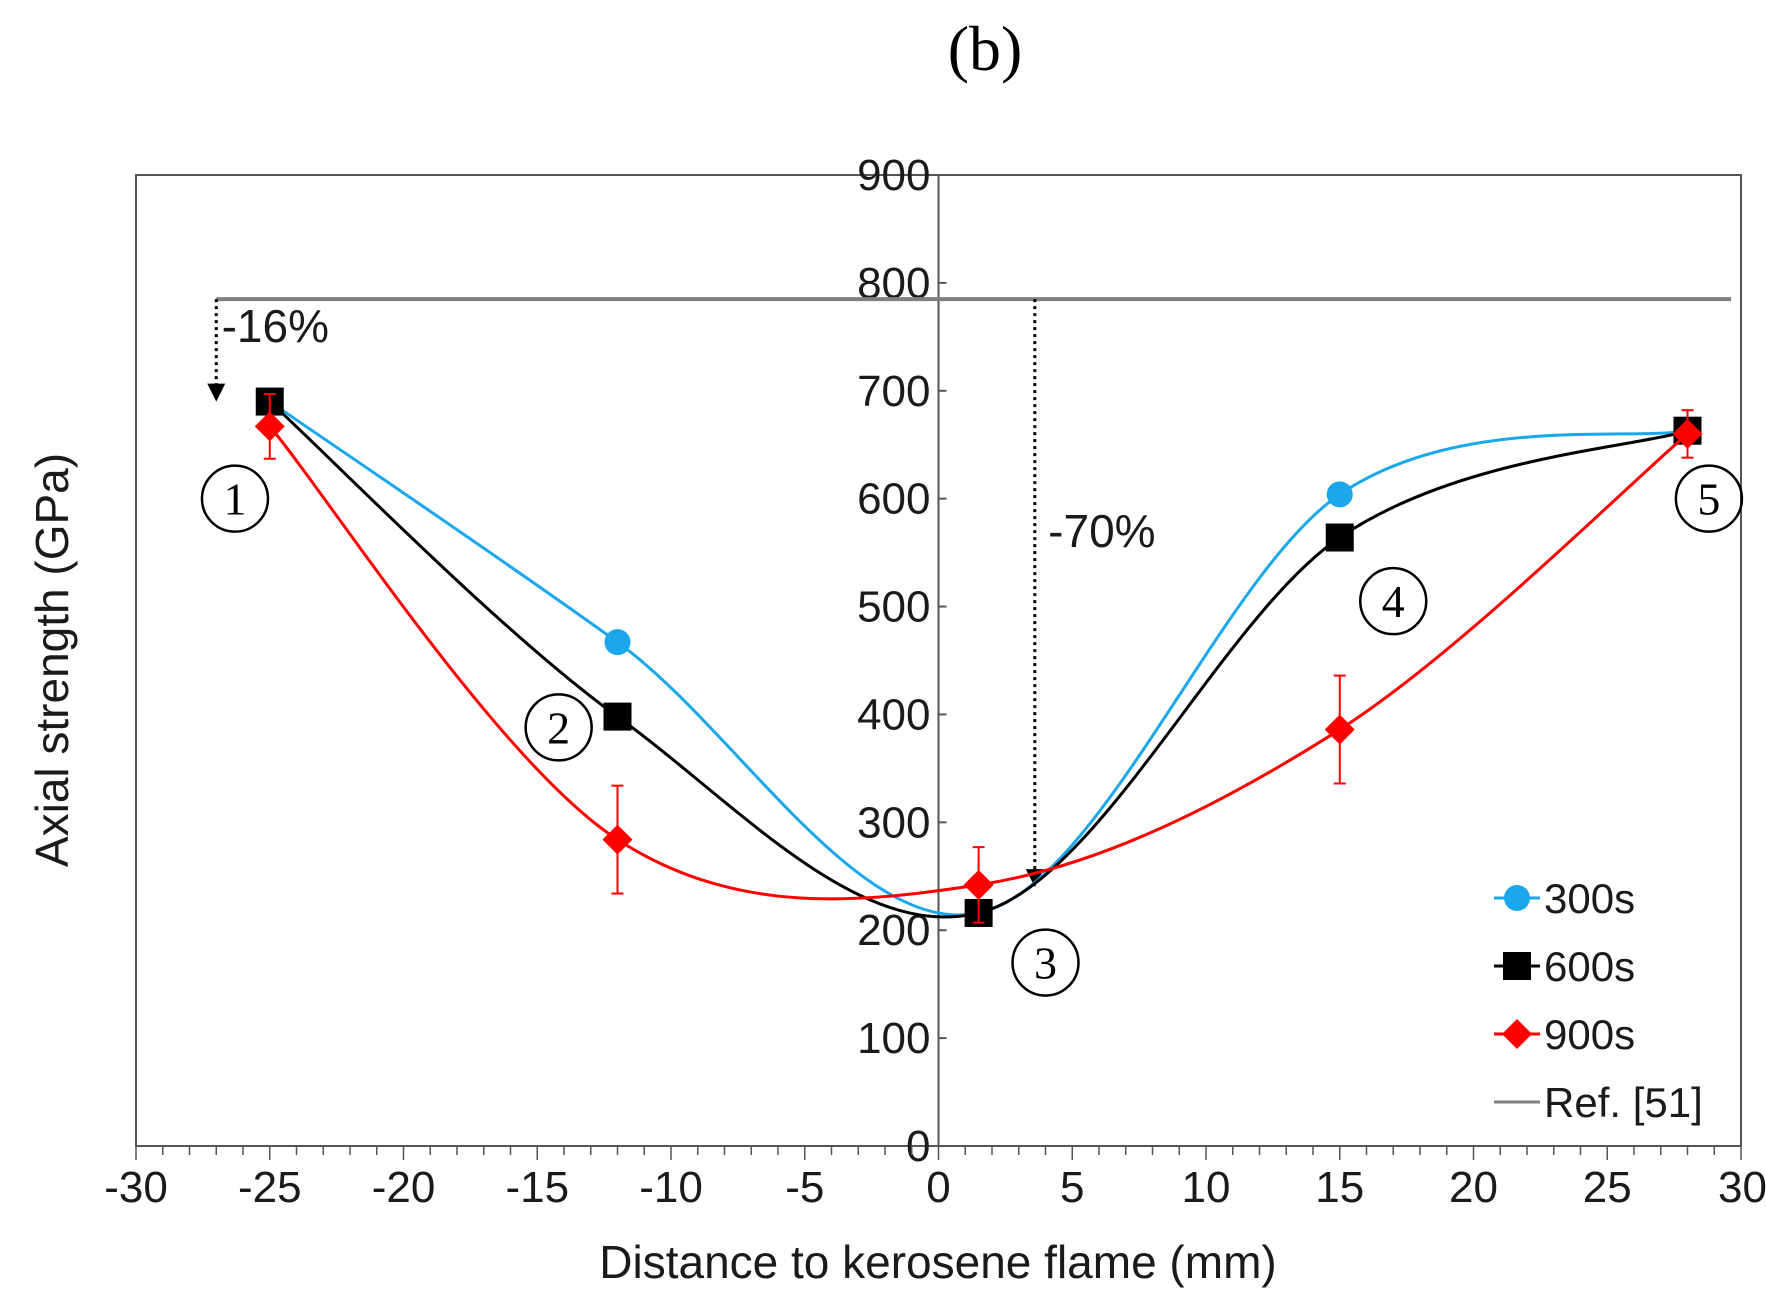 The width and height of the screenshot is (1766, 1291). I want to click on legend-entry-900s: 900s, so click(1564, 1034).